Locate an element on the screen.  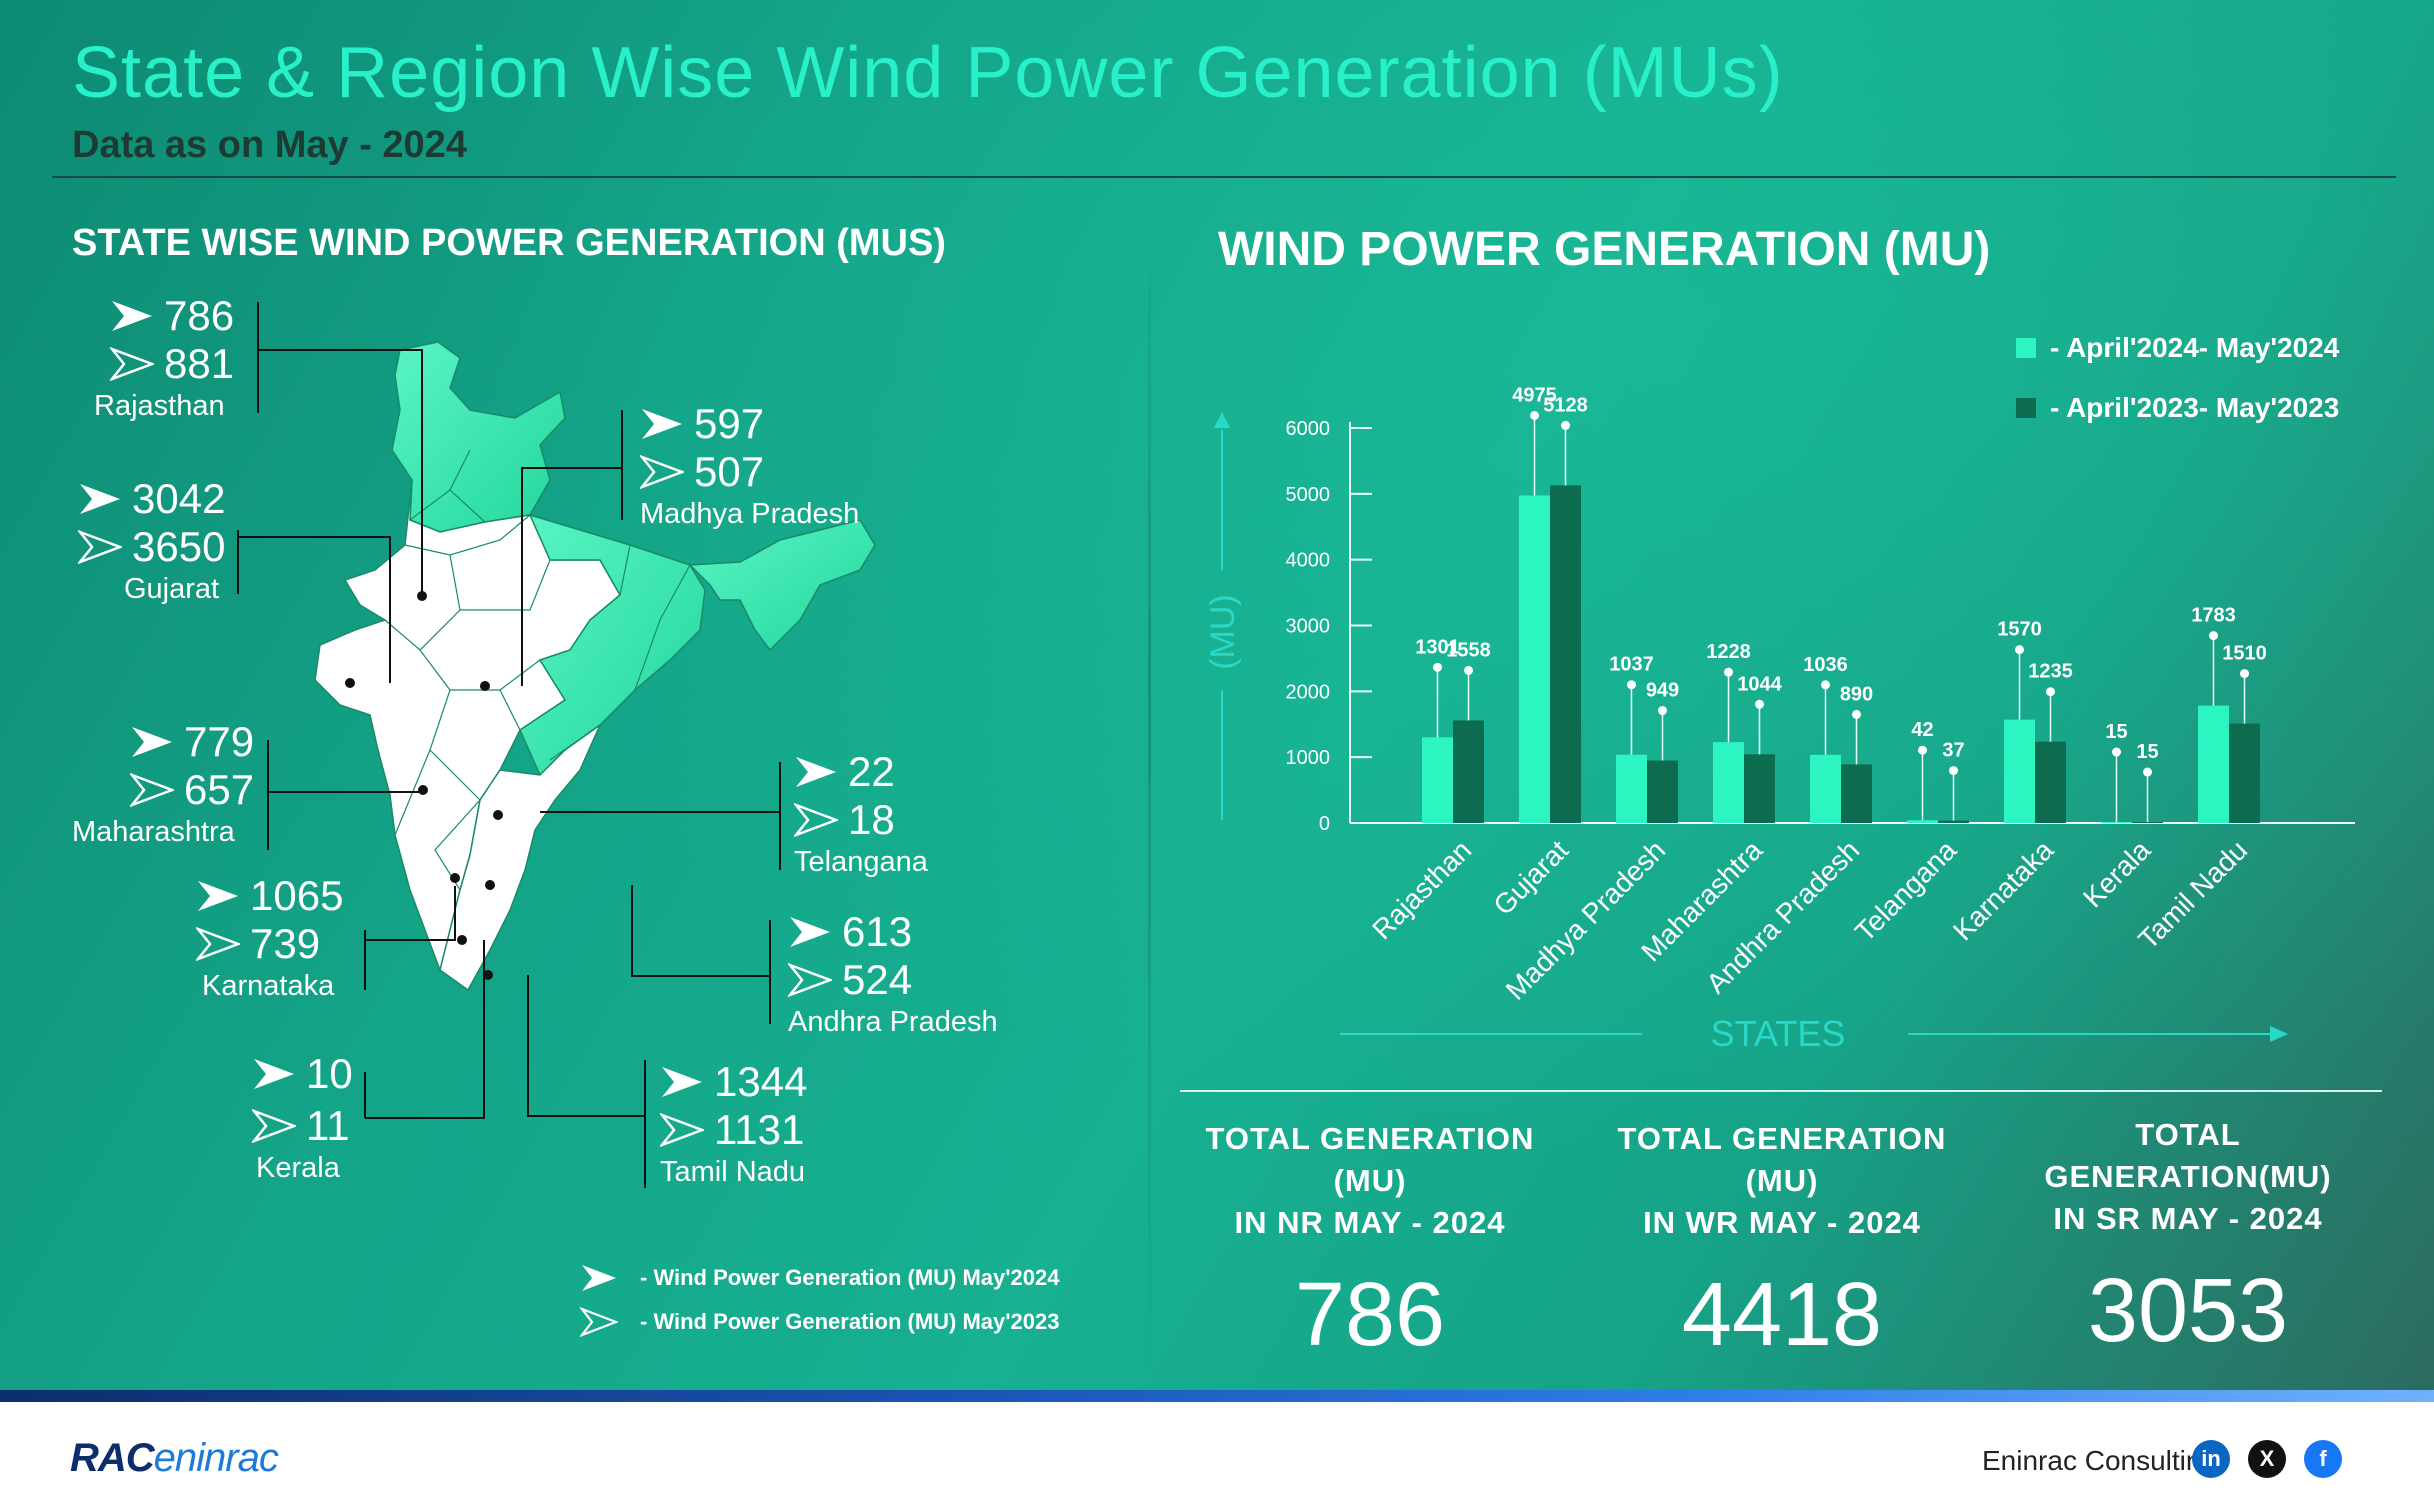
total-nr-value: 786 is located at coordinates (1370, 1315).